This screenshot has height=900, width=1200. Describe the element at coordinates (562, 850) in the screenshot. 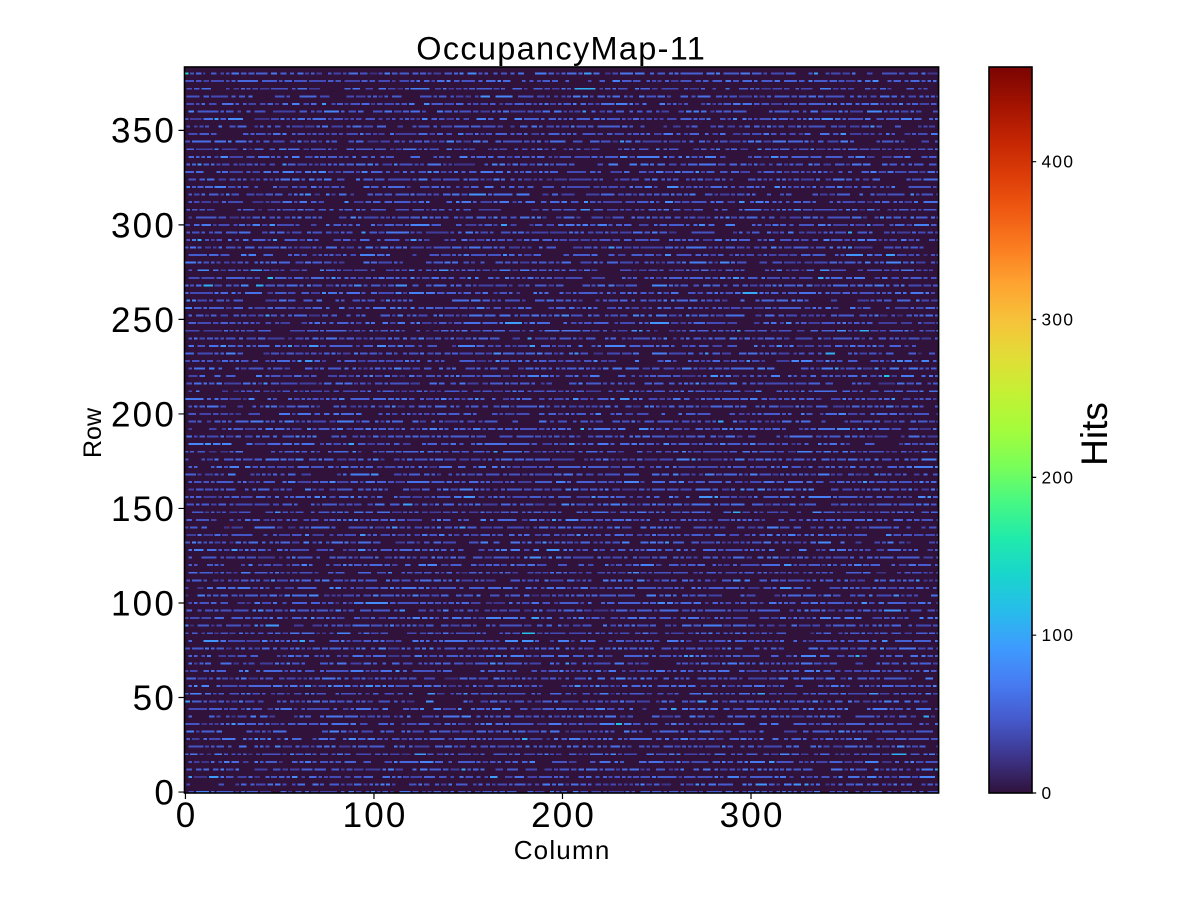

I see `svg-text: Column` at that location.